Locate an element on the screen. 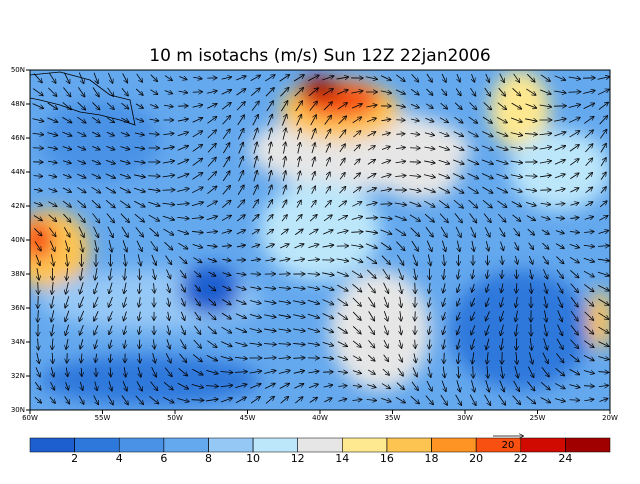 Image resolution: width=640 pixels, height=484 pixels. x-tick-label: 35W is located at coordinates (393, 418).